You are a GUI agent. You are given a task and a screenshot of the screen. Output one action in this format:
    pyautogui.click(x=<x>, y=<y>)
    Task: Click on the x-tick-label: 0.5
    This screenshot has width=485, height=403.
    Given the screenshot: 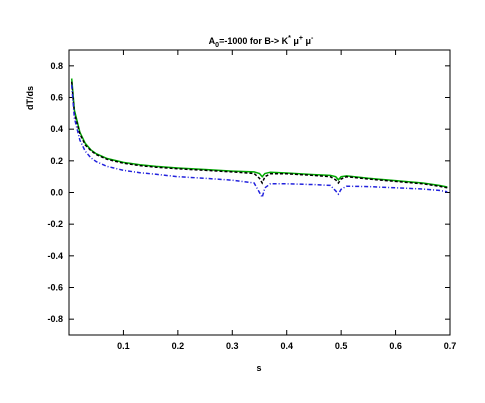 What is the action you would take?
    pyautogui.click(x=341, y=346)
    